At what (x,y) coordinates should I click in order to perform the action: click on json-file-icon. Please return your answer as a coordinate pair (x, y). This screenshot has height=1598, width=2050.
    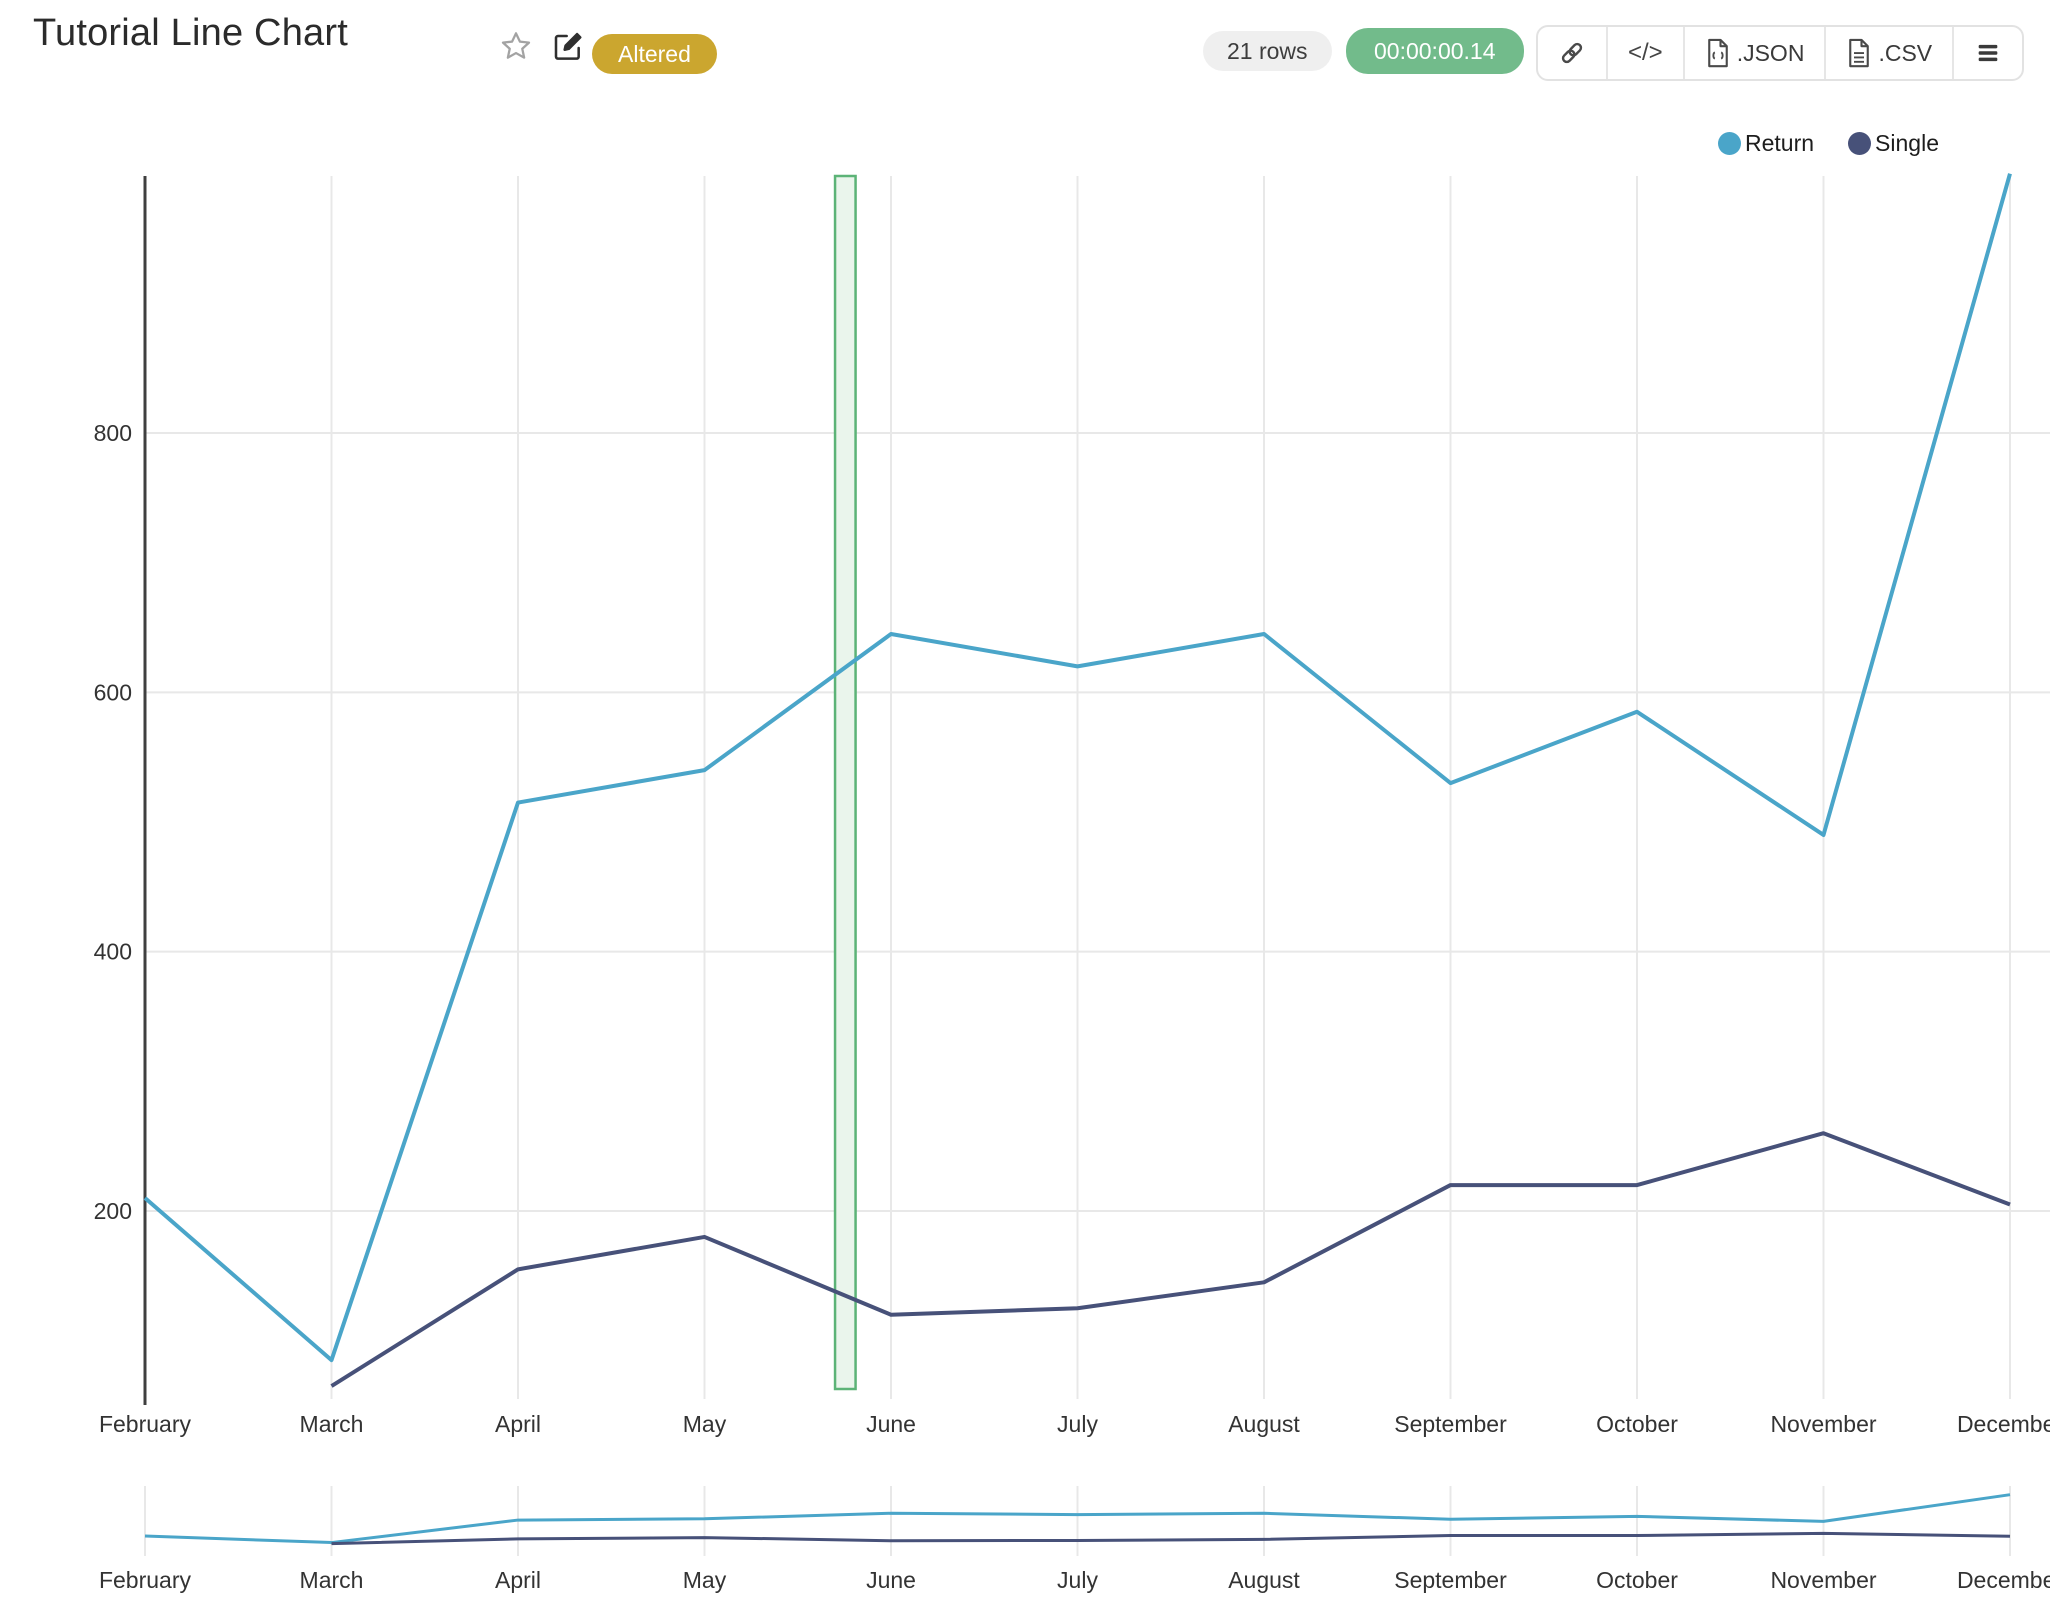
    Looking at the image, I should click on (1718, 53).